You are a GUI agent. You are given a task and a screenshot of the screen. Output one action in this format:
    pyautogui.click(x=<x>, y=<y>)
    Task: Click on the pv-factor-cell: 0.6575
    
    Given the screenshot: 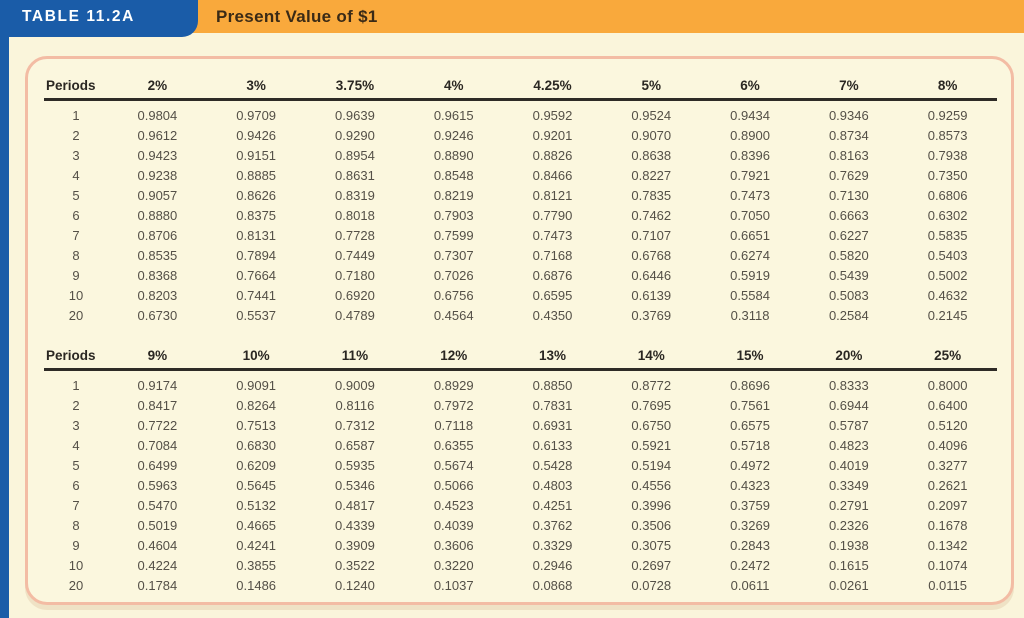 What is the action you would take?
    pyautogui.click(x=750, y=425)
    